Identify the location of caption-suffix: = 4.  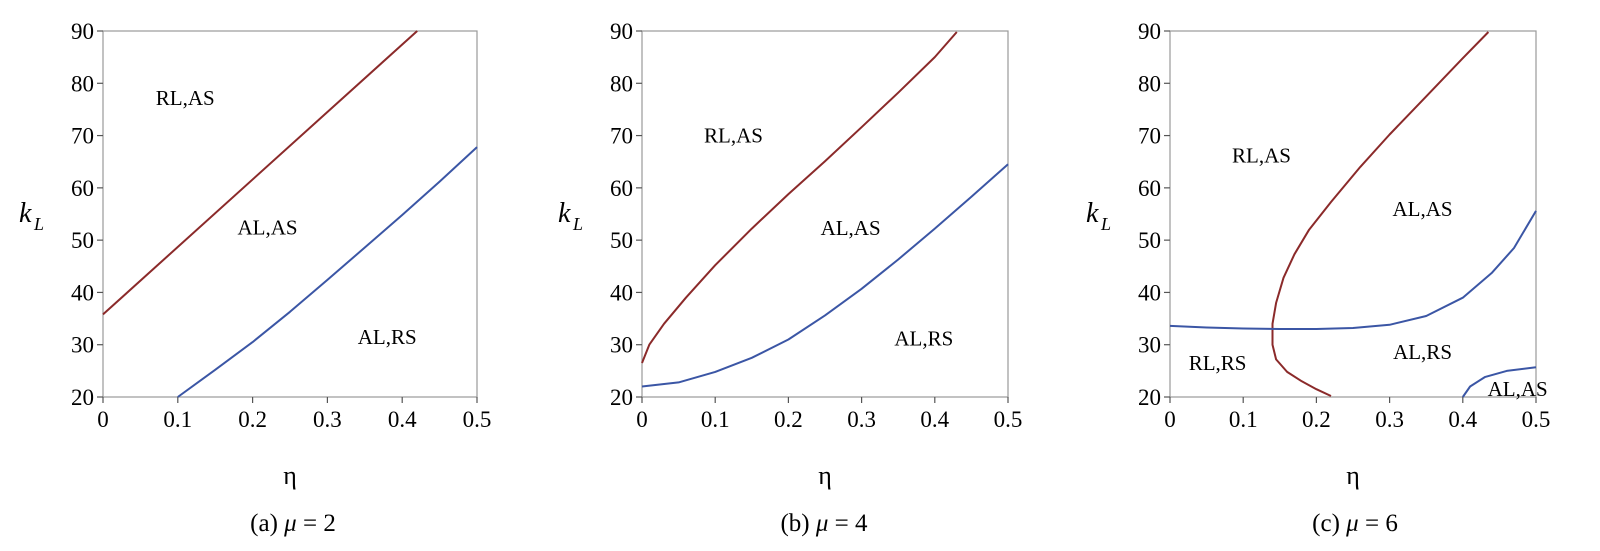
(848, 523).